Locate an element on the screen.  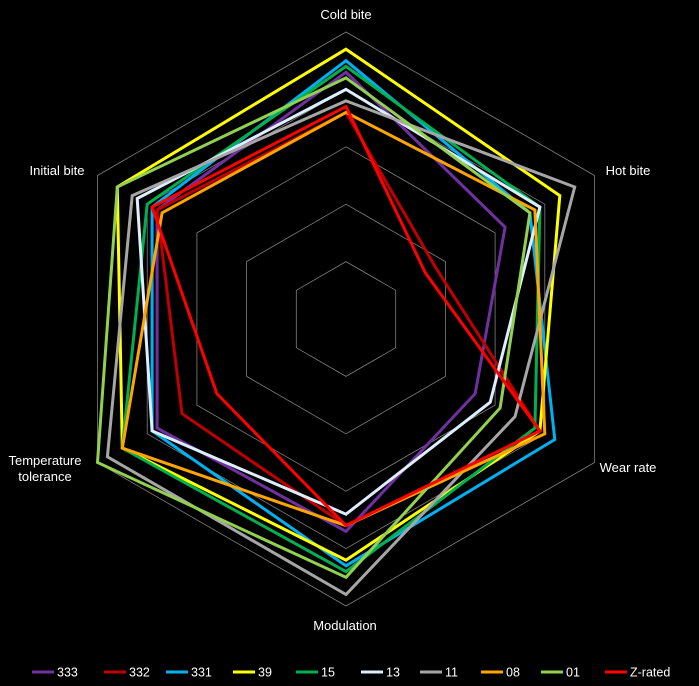
legend-item-08: 08 is located at coordinates (500, 673).